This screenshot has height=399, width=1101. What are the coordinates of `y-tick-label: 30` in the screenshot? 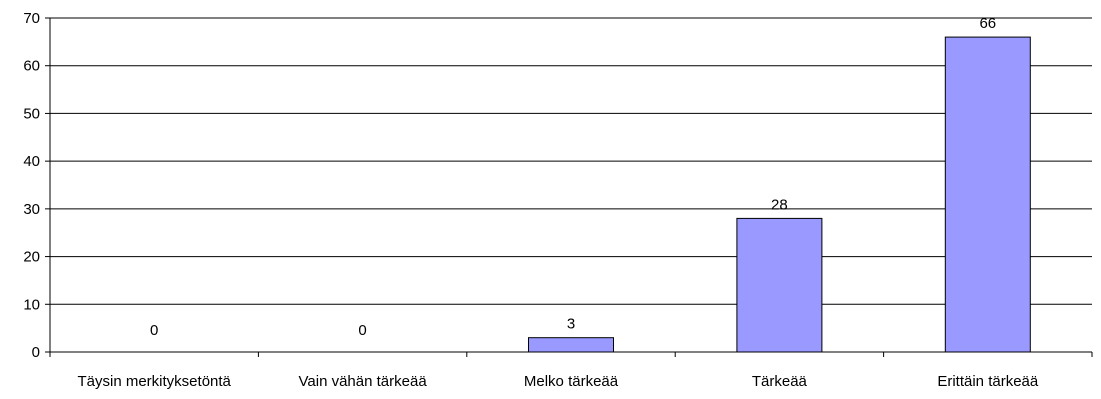 It's located at (31, 209).